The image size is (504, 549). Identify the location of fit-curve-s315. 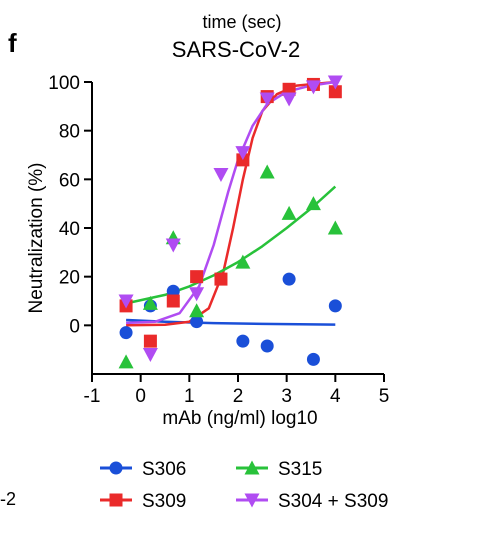
(231, 245).